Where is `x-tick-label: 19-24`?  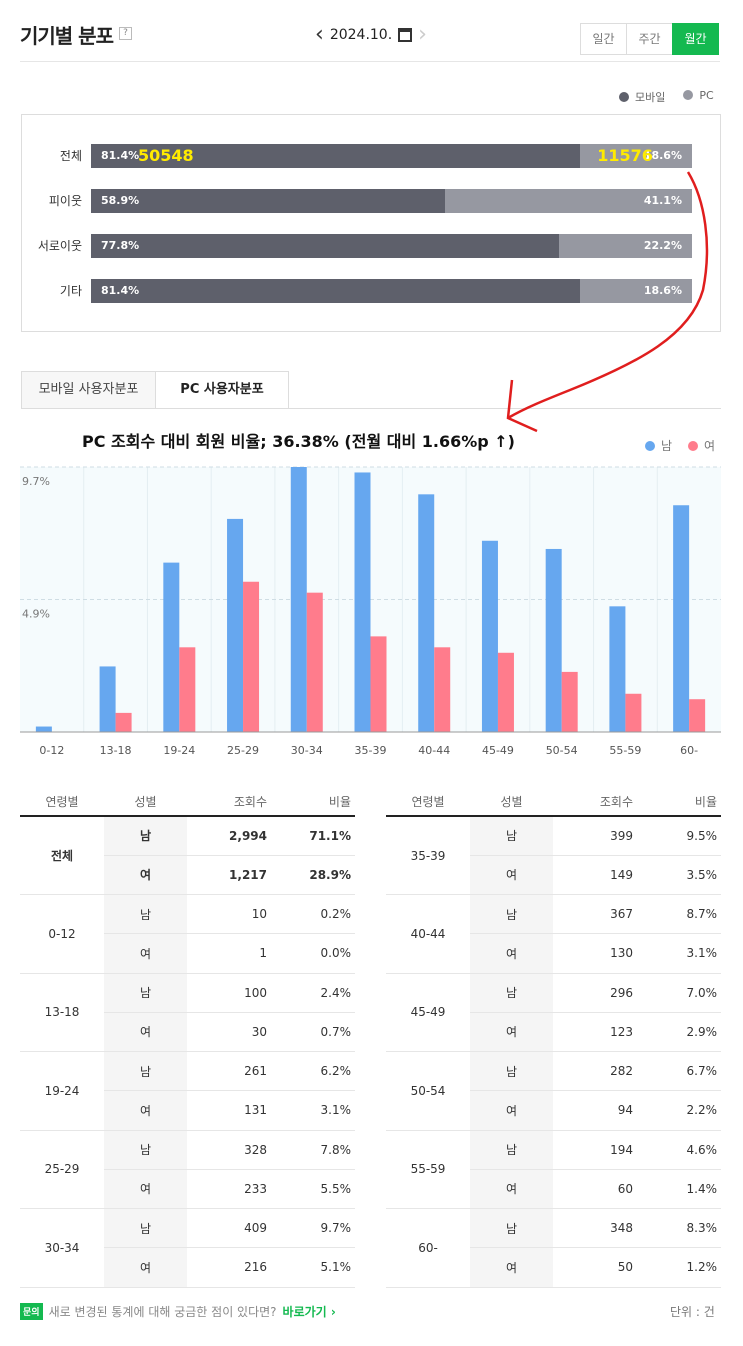 x-tick-label: 19-24 is located at coordinates (179, 750).